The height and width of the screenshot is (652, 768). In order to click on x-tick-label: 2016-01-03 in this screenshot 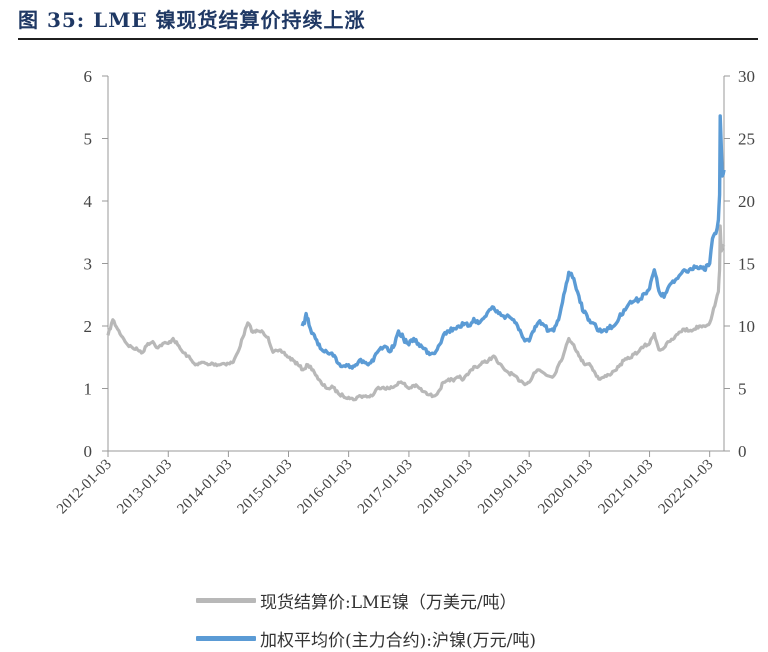, I will do `click(325, 487)`.